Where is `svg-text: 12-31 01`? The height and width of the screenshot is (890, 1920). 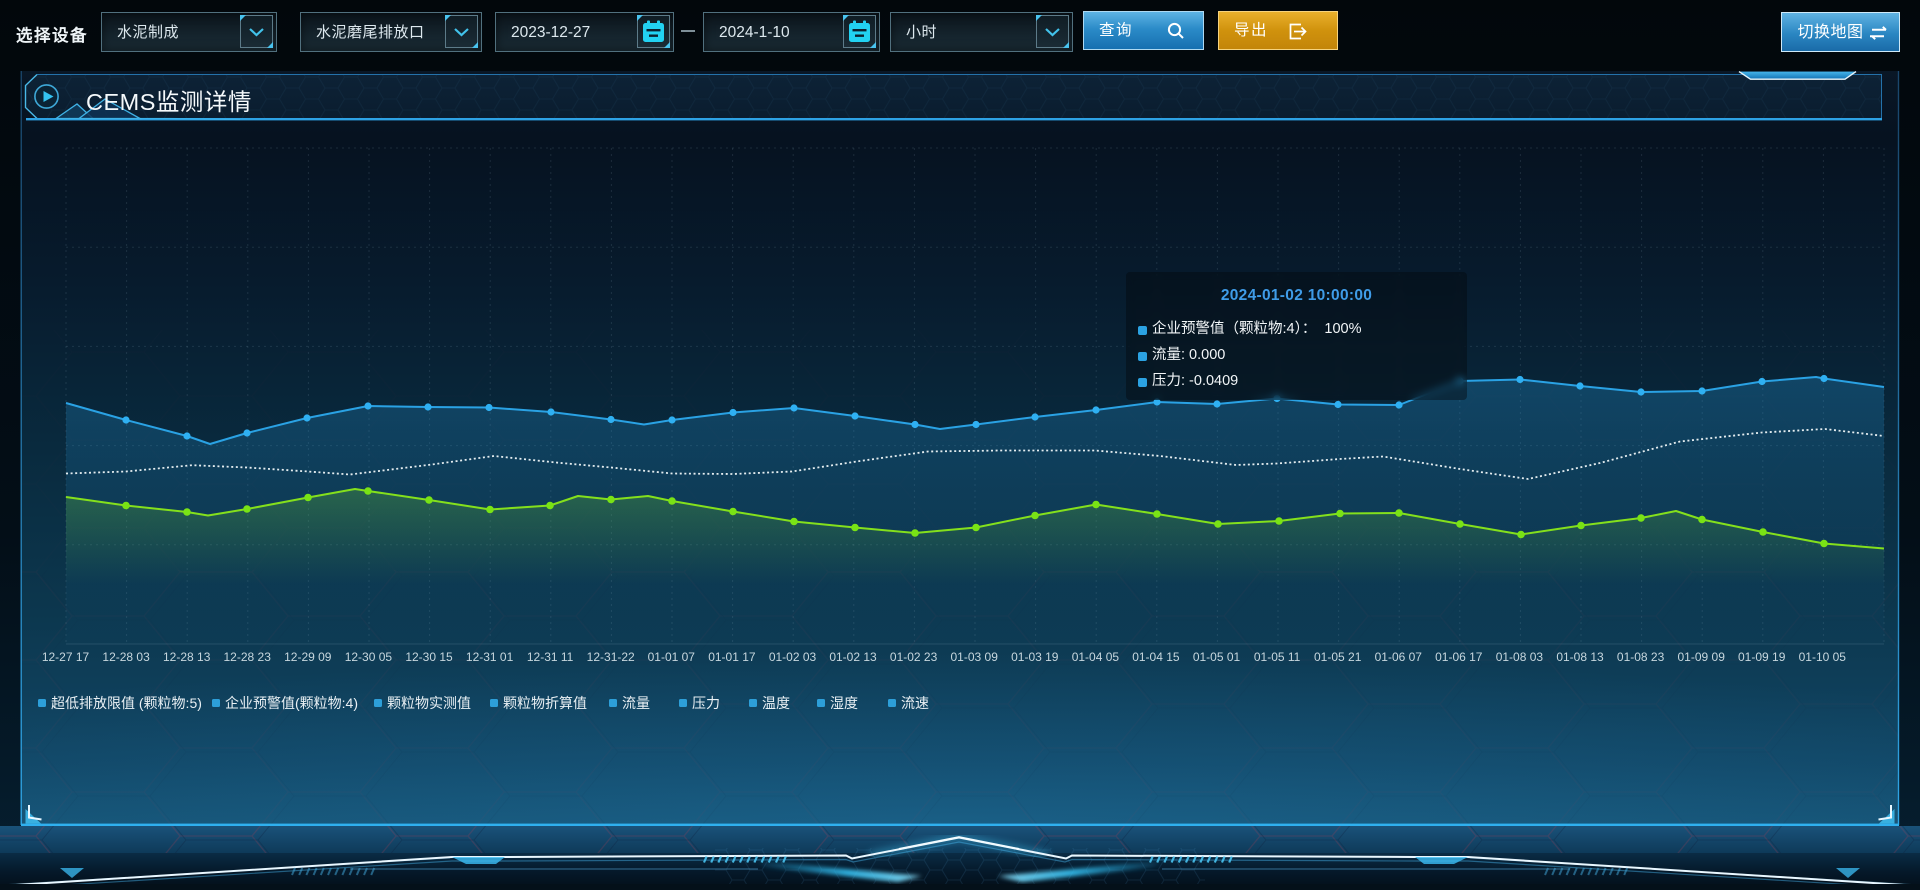
svg-text: 12-31 01 is located at coordinates (490, 657).